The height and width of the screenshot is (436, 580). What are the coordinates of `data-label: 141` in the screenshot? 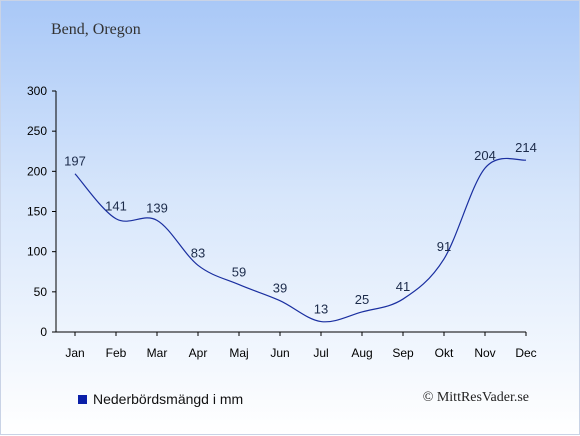 It's located at (116, 206).